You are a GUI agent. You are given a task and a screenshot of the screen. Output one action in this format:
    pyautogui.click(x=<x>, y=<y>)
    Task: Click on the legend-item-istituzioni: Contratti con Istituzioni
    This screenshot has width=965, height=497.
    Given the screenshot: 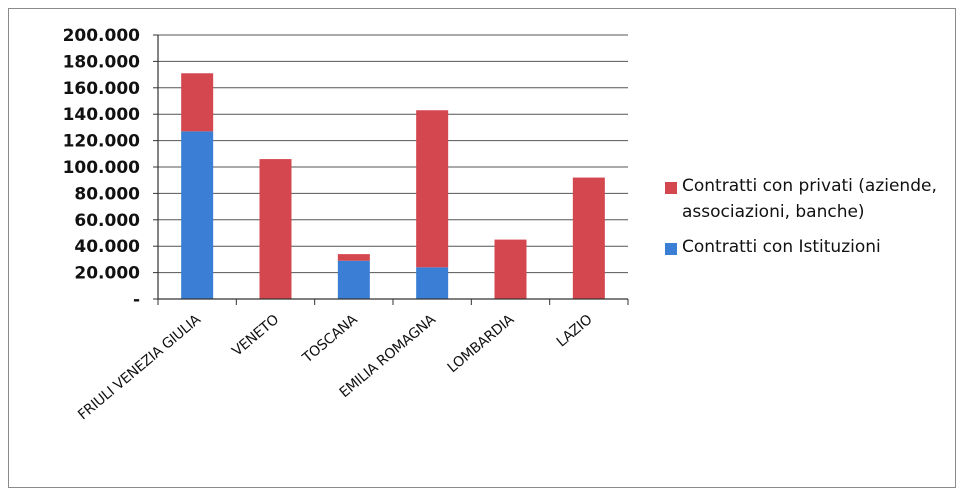 What is the action you would take?
    pyautogui.click(x=810, y=248)
    